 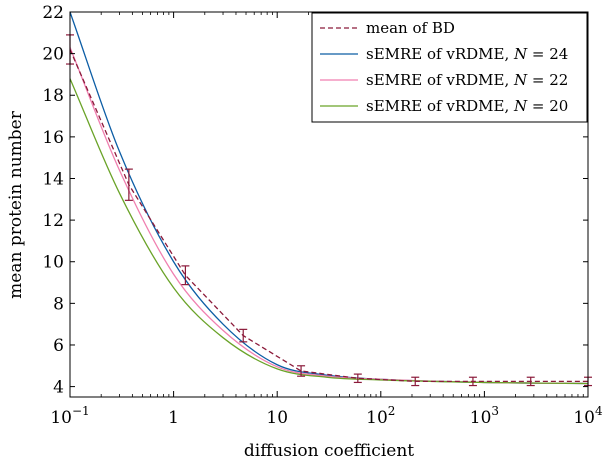 What do you see at coordinates (58, 346) in the screenshot?
I see `y-tick-label: 6` at bounding box center [58, 346].